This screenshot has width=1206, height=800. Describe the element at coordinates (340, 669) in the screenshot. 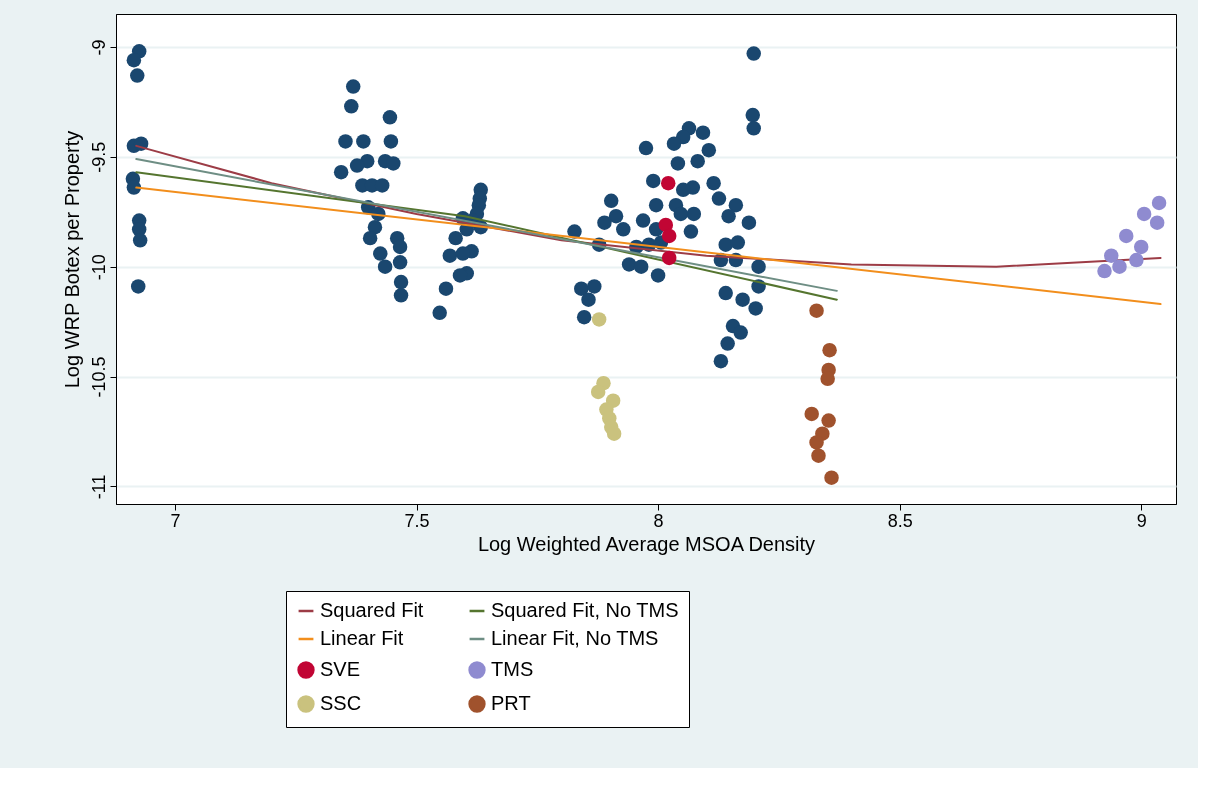

I see `legend-label: SVE` at that location.